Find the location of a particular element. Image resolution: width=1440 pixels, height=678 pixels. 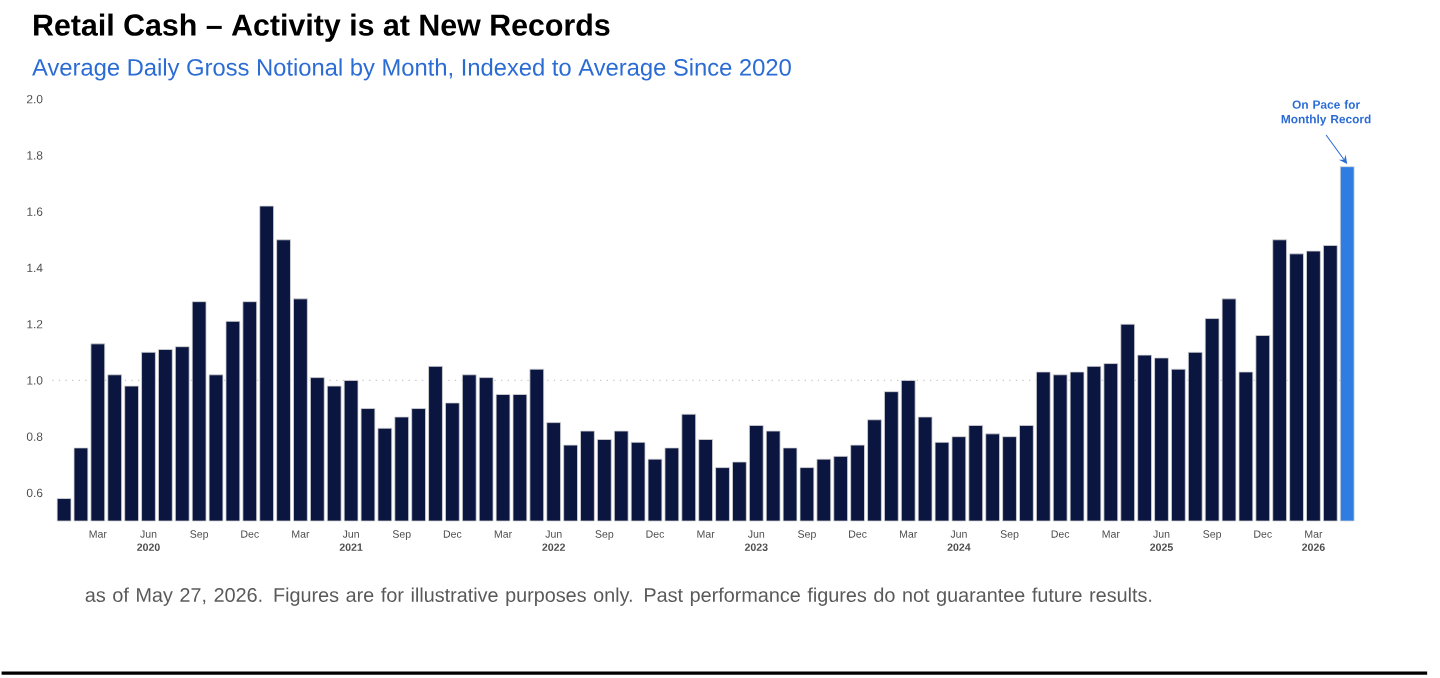

text: as of May 27, 2026. Figures are for illustrative purposes only. Past performance figures do not guarantee future results. is located at coordinates (618, 597).